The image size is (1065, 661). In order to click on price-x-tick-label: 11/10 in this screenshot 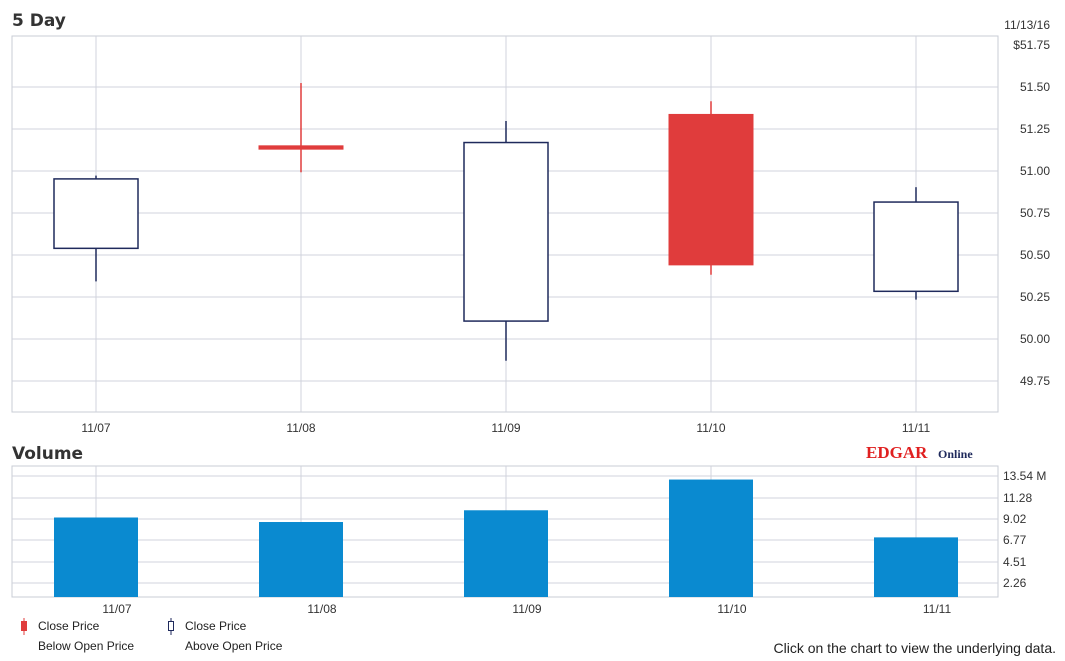, I will do `click(710, 428)`.